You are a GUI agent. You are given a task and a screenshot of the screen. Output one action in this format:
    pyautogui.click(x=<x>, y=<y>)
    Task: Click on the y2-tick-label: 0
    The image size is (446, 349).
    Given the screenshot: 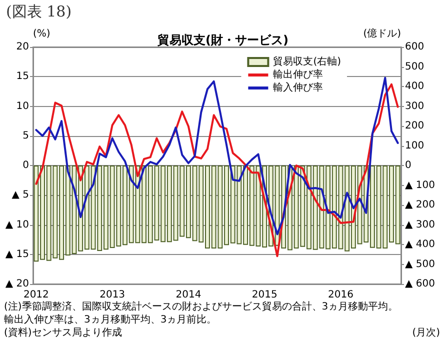 What is the action you would take?
    pyautogui.click(x=408, y=165)
    